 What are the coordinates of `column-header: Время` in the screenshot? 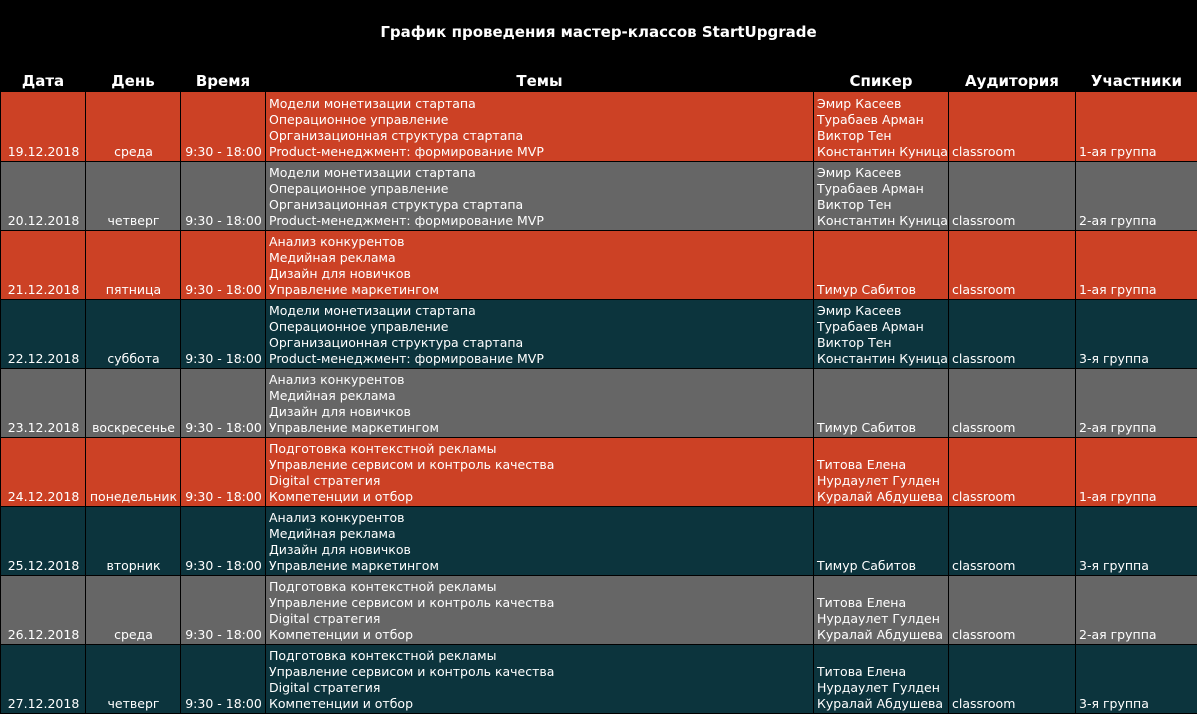 It's located at (223, 77).